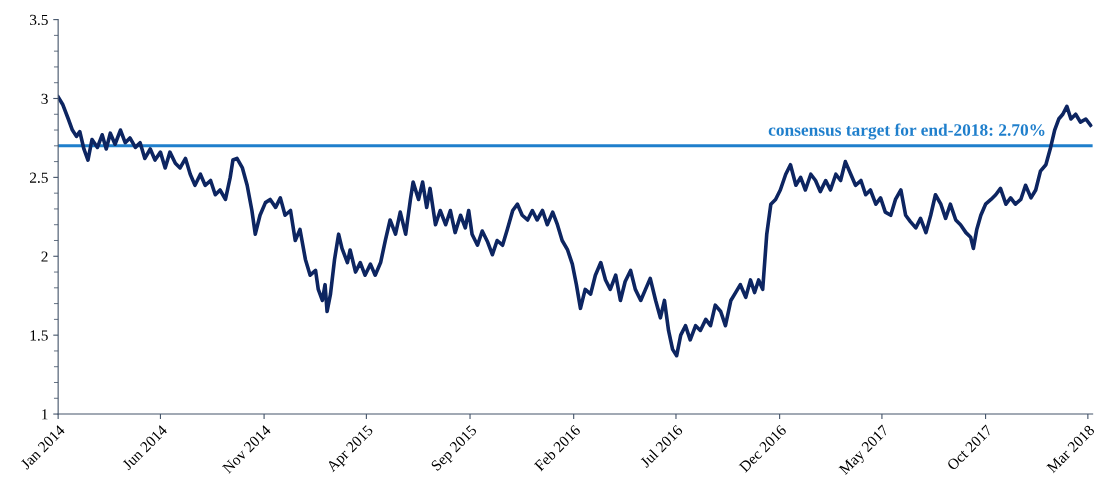 Image resolution: width=1097 pixels, height=490 pixels. What do you see at coordinates (44, 256) in the screenshot?
I see `y-tick-label: 2` at bounding box center [44, 256].